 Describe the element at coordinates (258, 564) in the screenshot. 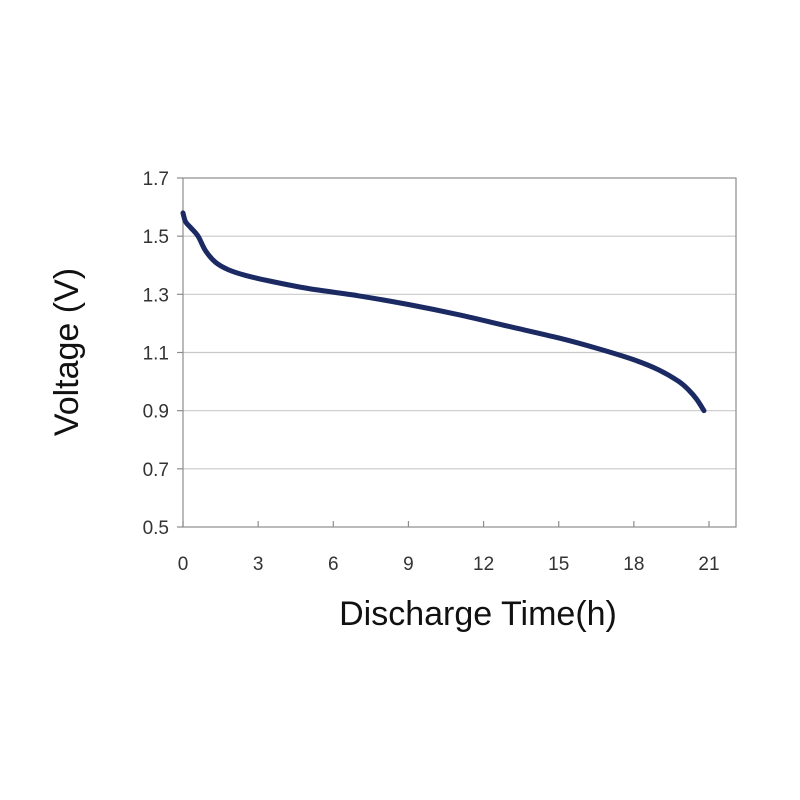

I see `x-tick-label: 3` at that location.